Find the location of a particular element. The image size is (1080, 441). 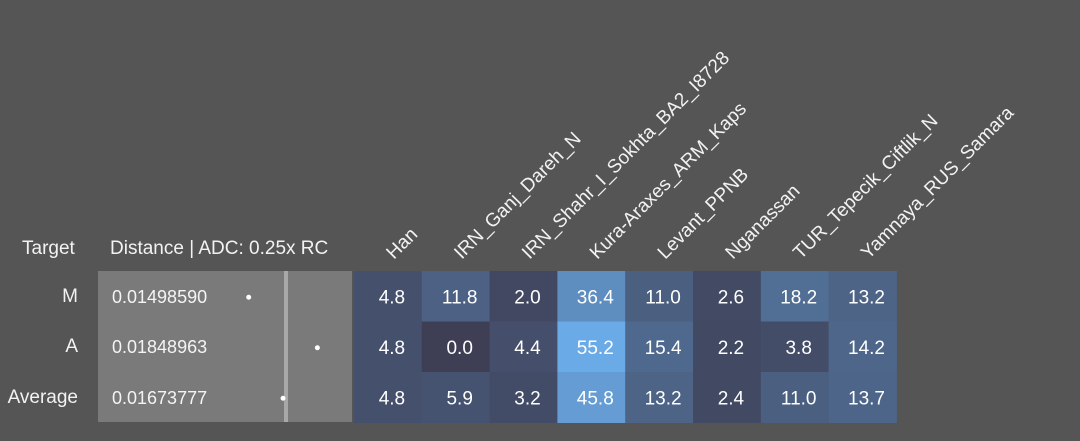

distance-value-a: 0.01848963 is located at coordinates (160, 347).